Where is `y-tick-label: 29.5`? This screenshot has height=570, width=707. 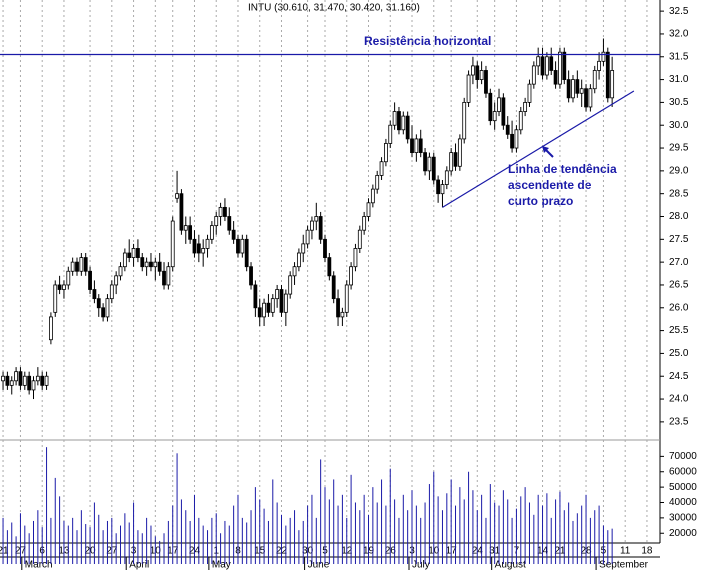
y-tick-label: 29.5 is located at coordinates (679, 148).